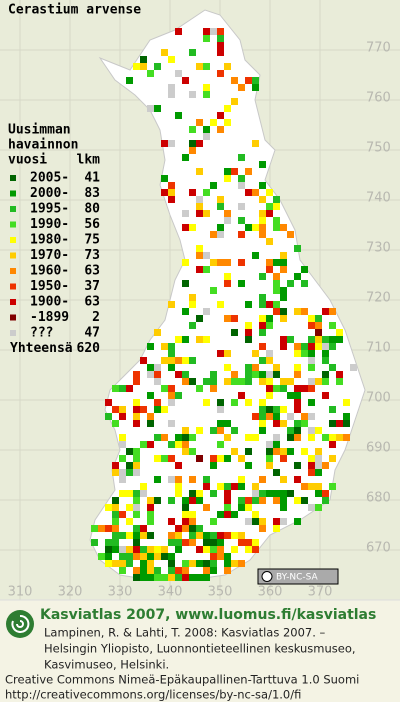 The width and height of the screenshot is (400, 702). What do you see at coordinates (378, 148) in the screenshot?
I see `y-label: 750` at bounding box center [378, 148].